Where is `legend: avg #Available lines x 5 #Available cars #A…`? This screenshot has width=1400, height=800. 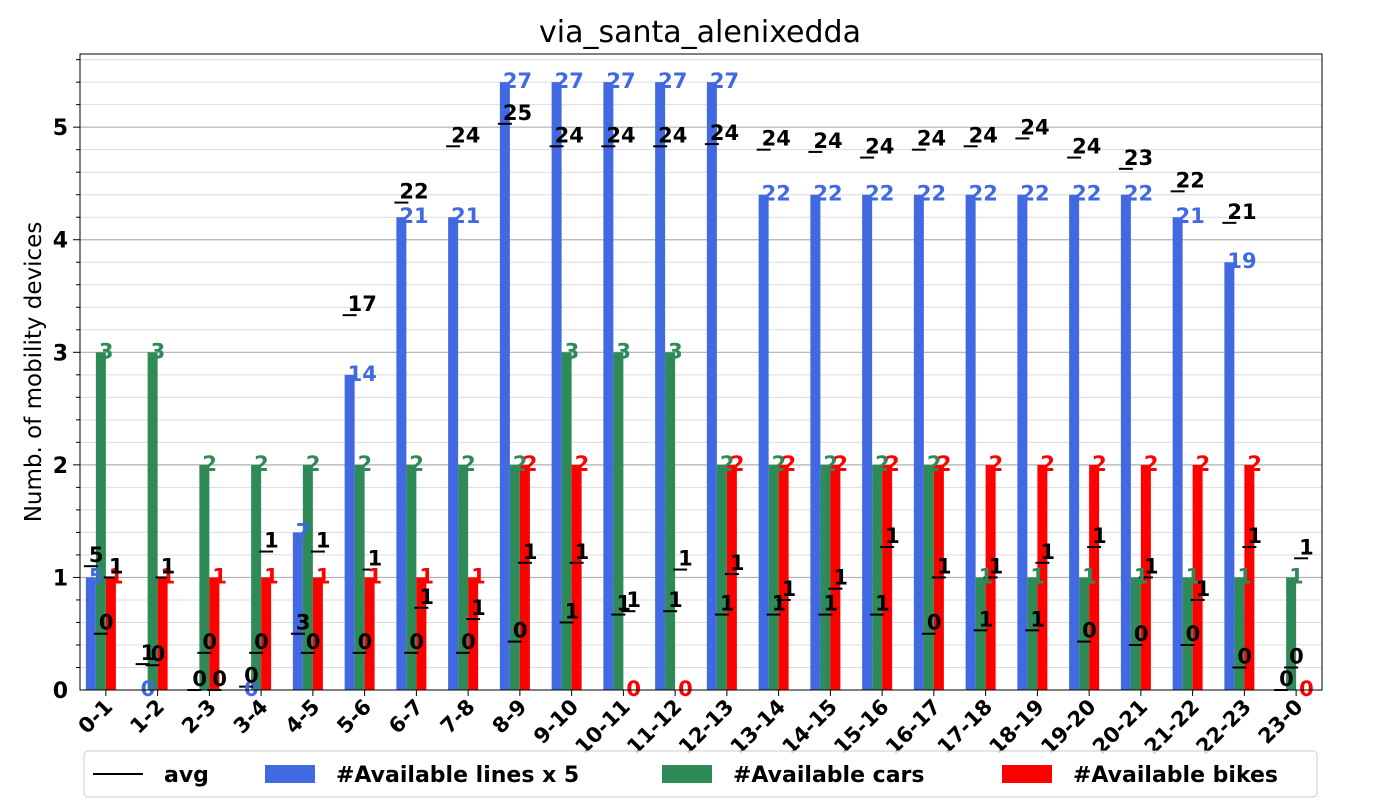
legend: avg #Available lines x 5 #Available cars #A… is located at coordinates (700, 774).